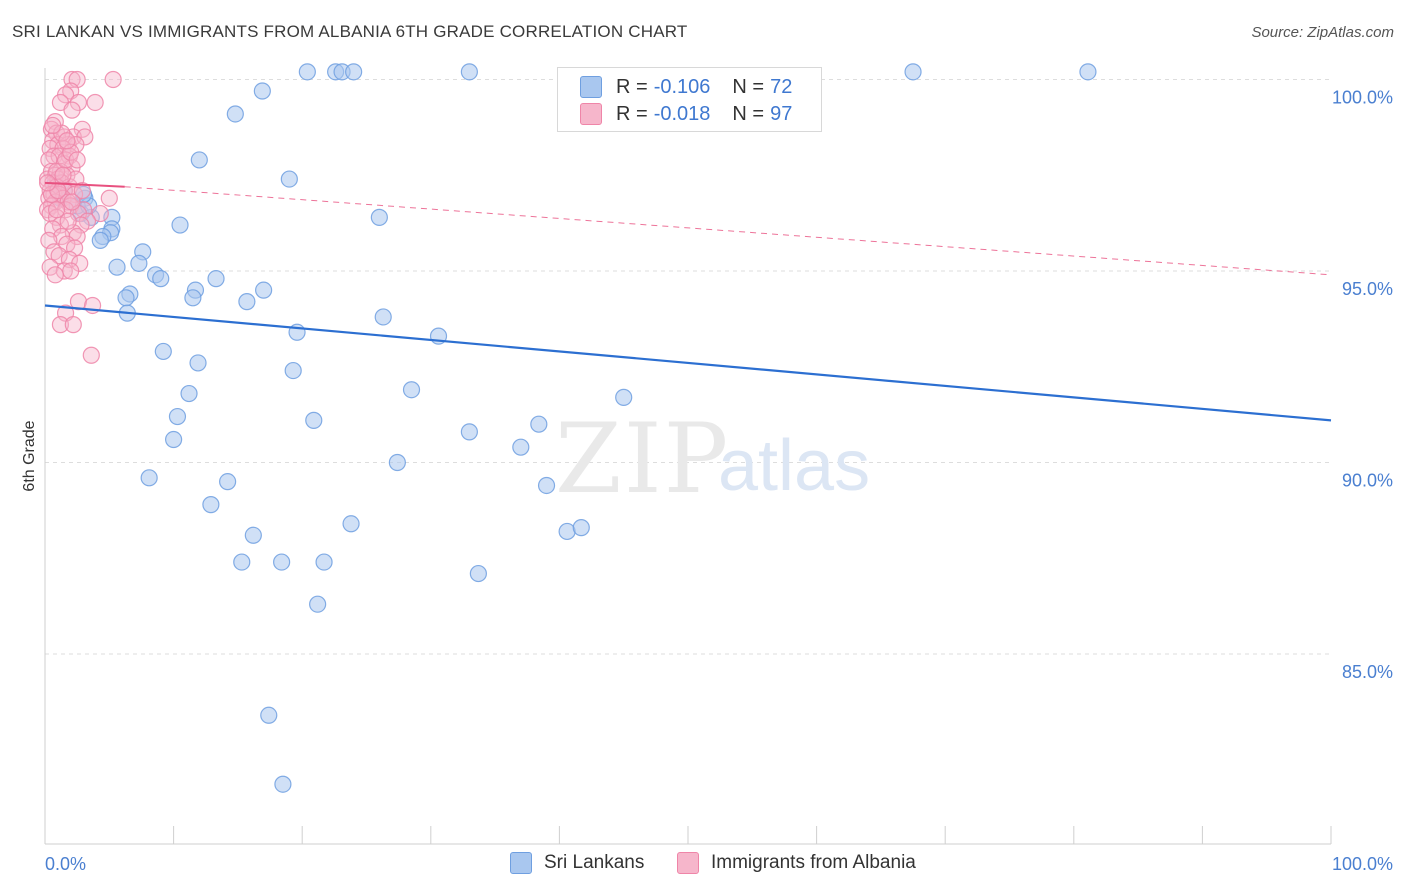 The width and height of the screenshot is (1406, 892). What do you see at coordinates (794, 466) in the screenshot?
I see `watermark-atlas: atlas` at bounding box center [794, 466].